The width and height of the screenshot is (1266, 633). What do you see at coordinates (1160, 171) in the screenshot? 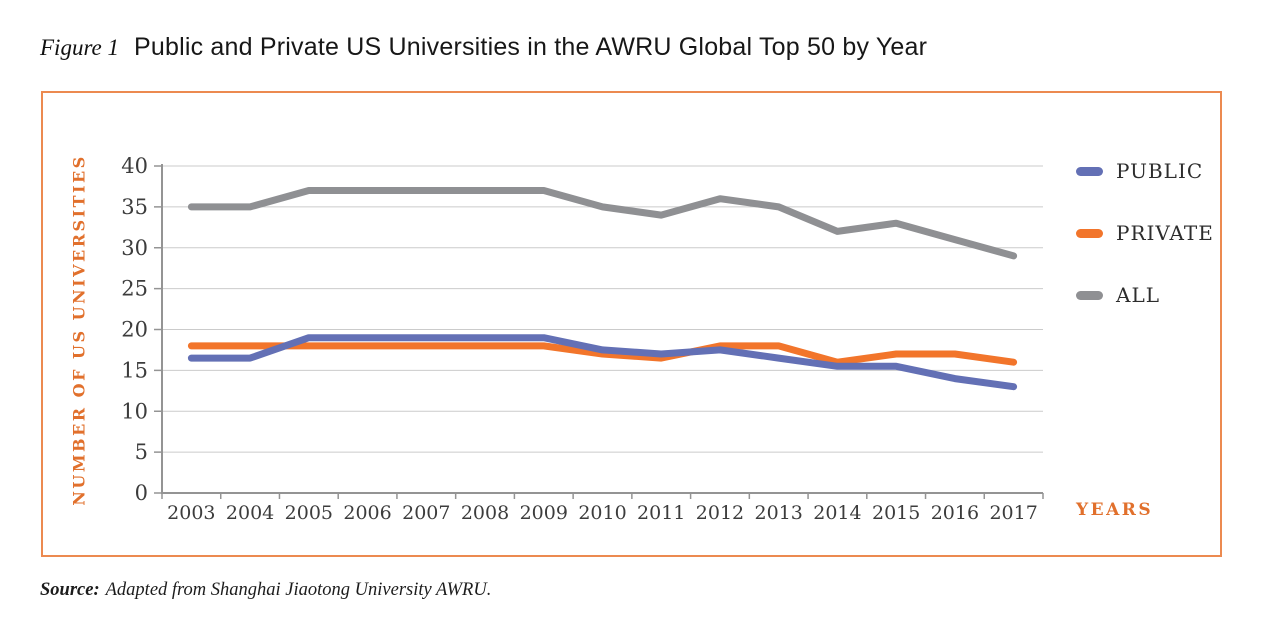
I see `legend-label-public: PUBLIC` at bounding box center [1160, 171].